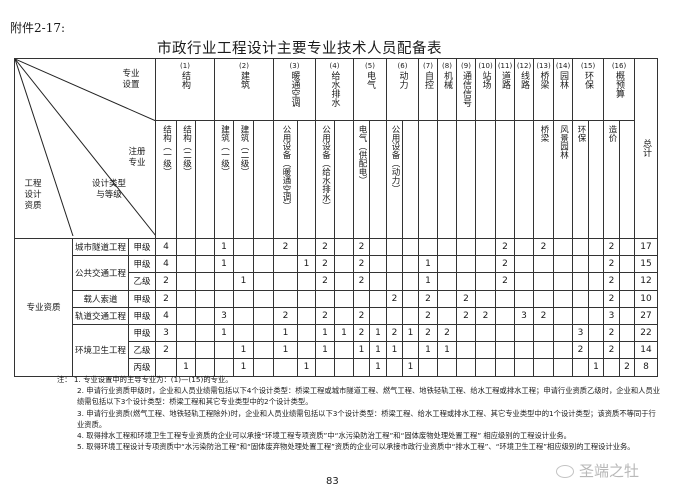 Image resolution: width=677 pixels, height=503 pixels. Describe the element at coordinates (294, 89) in the screenshot. I see `specialty-group-header: (3) 暖通空调` at that location.